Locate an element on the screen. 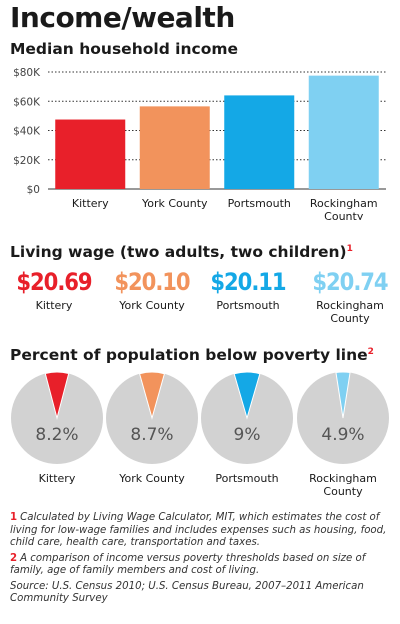  footnote-mark-1: 1 is located at coordinates (349, 249).